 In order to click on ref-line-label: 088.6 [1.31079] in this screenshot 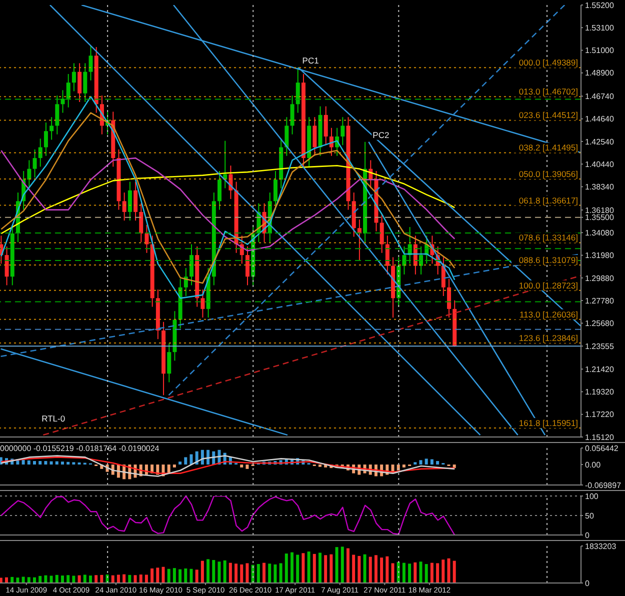, I will do `click(548, 259)`.